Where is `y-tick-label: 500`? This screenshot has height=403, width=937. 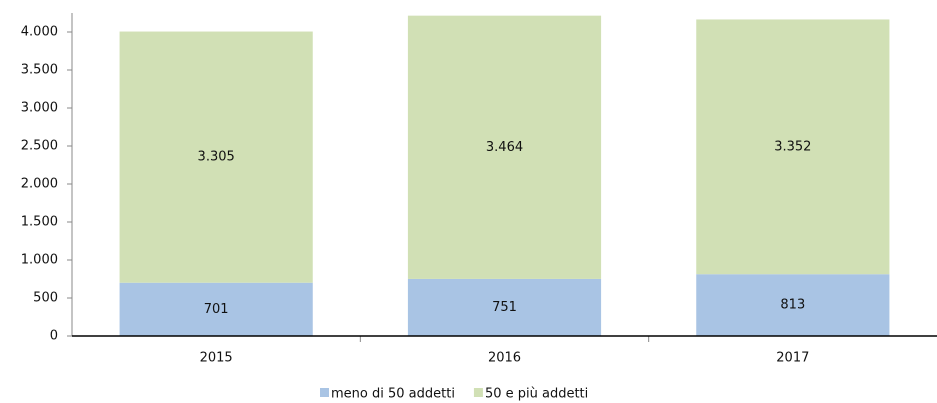
y-tick-label: 500 is located at coordinates (45, 298).